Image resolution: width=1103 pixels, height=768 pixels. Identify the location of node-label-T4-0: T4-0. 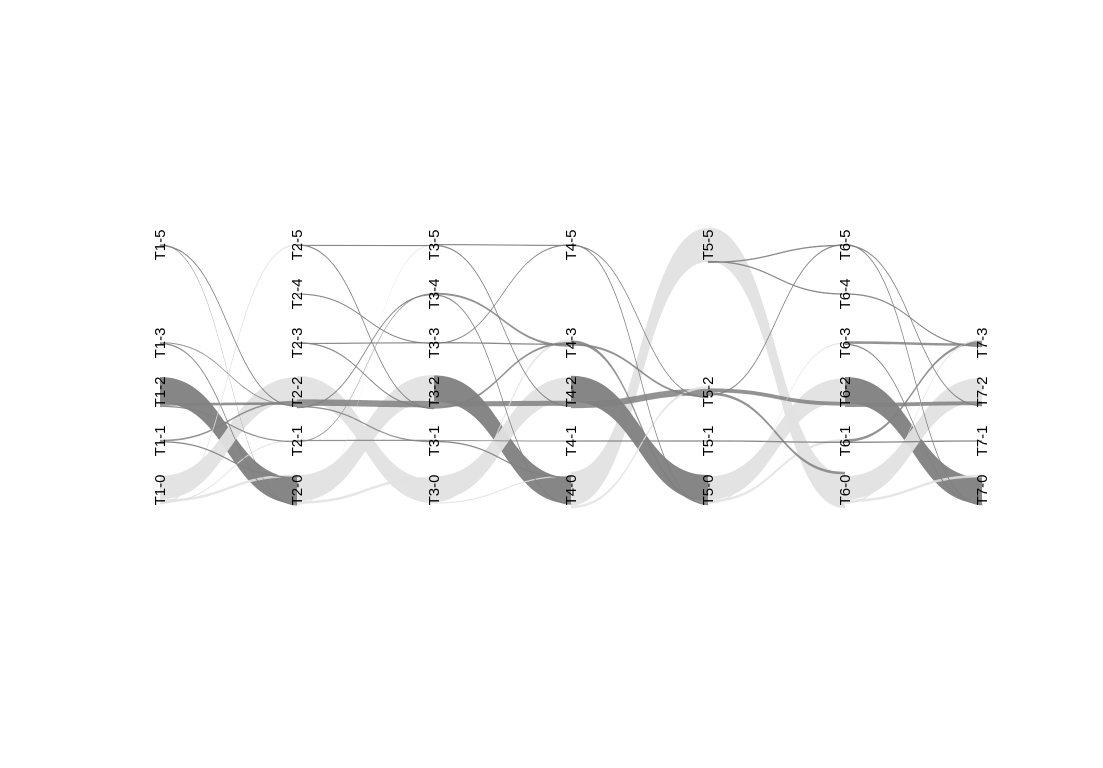
(571, 490).